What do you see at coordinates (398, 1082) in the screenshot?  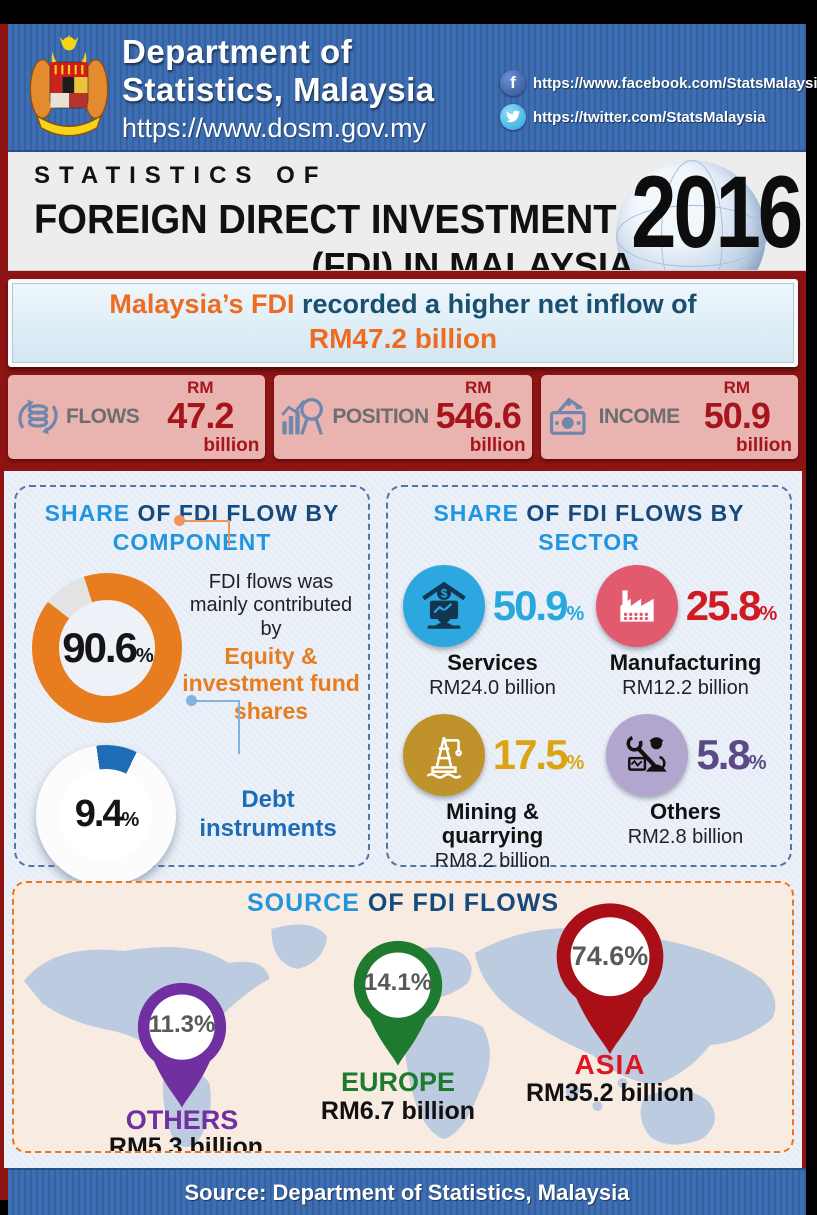 I see `europe-region-label: EUROPE` at bounding box center [398, 1082].